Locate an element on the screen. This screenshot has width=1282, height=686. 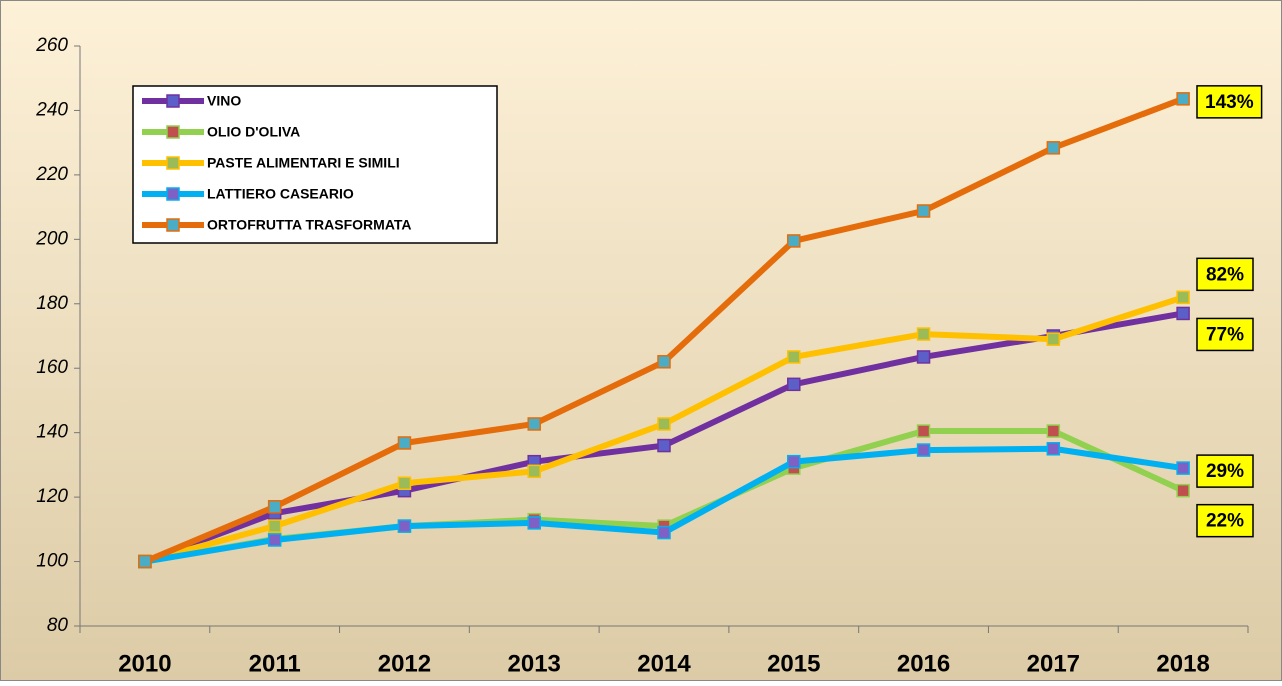
x-tick-label: 2011 is located at coordinates (275, 663).